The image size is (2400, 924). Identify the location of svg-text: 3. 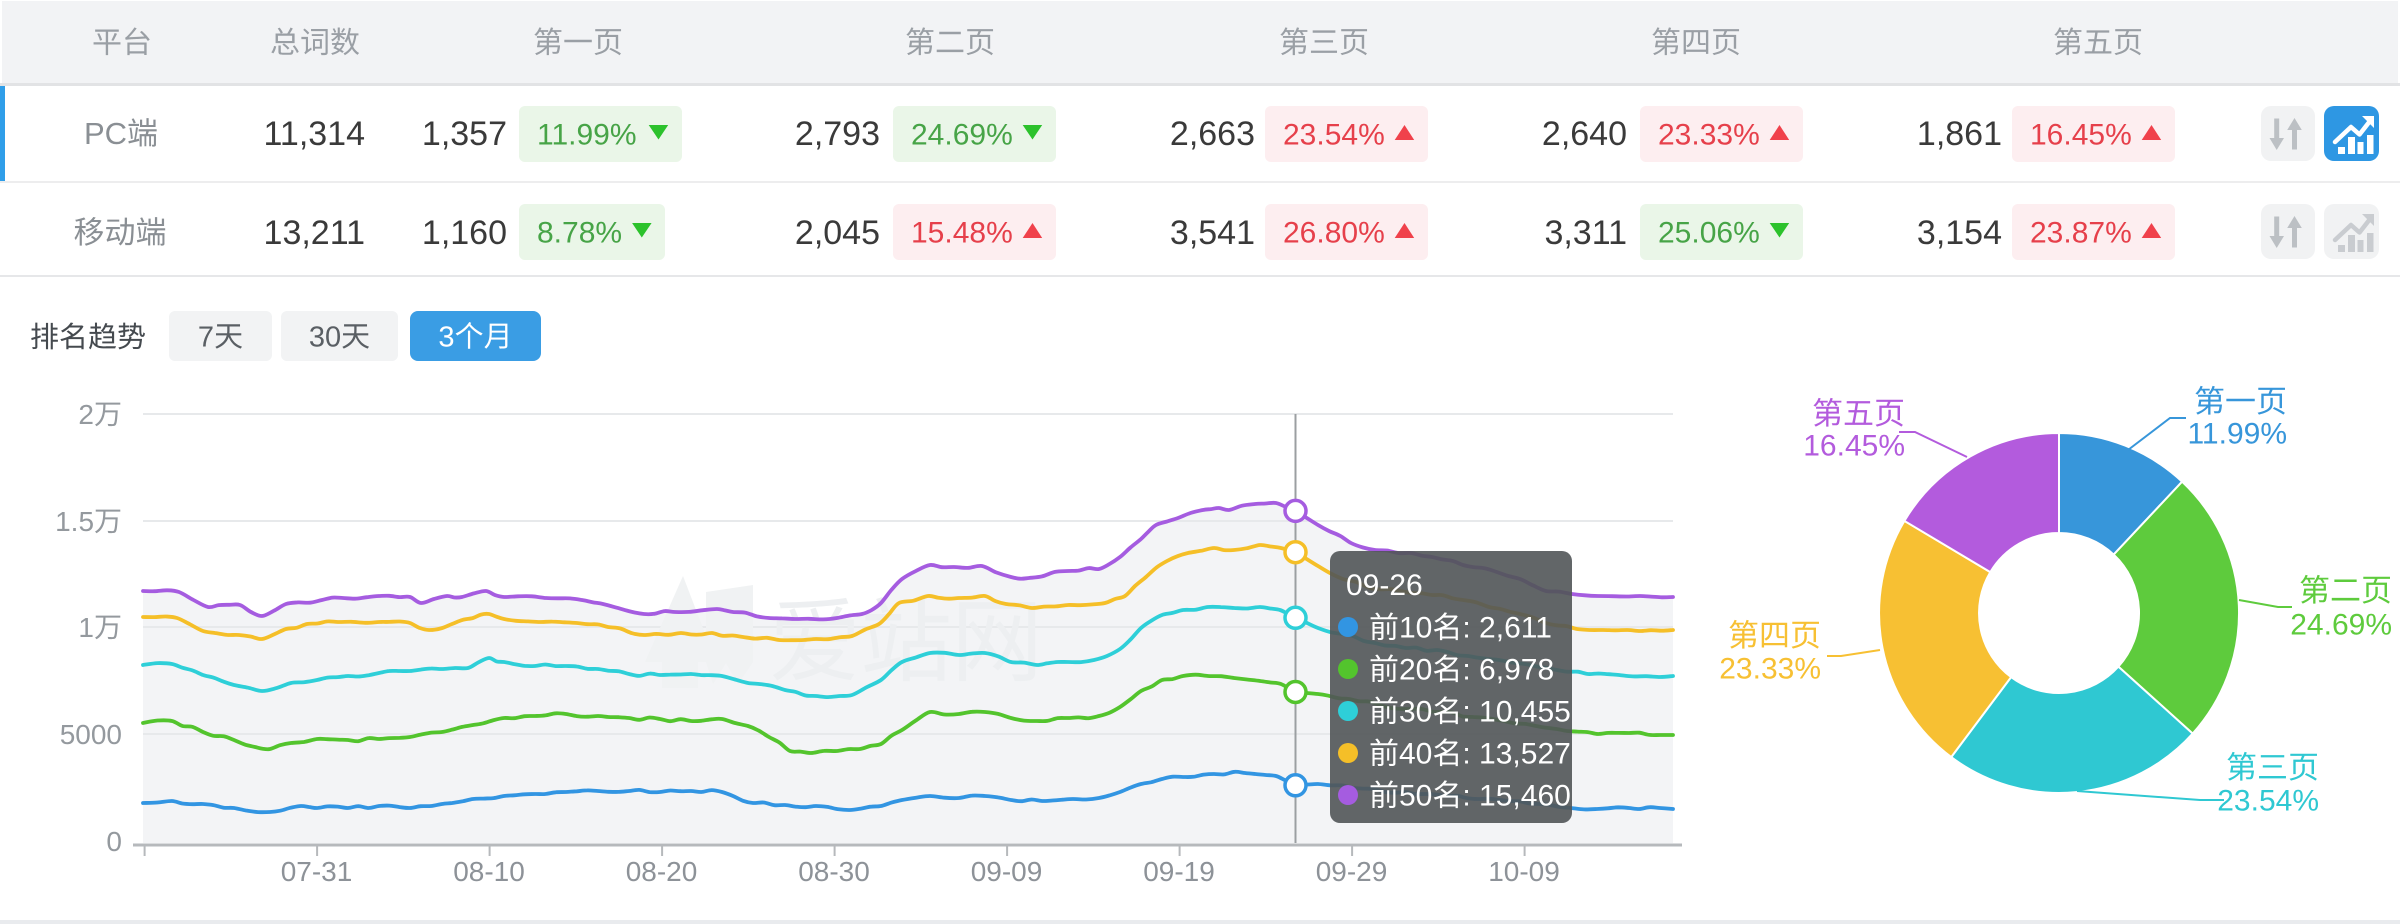
(446, 337).